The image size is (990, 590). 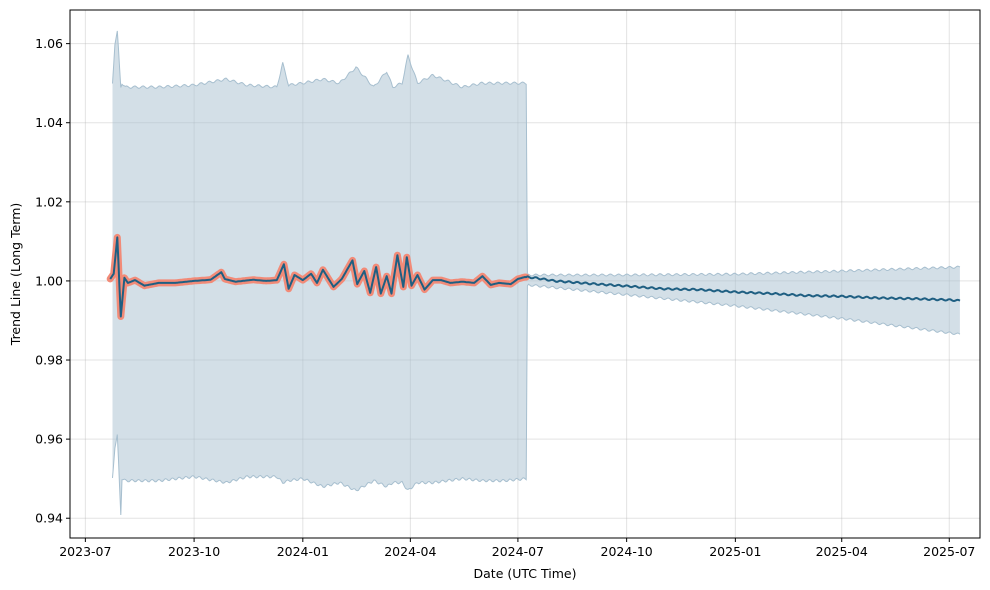 I want to click on y-tick-label: 0.96, so click(x=49, y=439).